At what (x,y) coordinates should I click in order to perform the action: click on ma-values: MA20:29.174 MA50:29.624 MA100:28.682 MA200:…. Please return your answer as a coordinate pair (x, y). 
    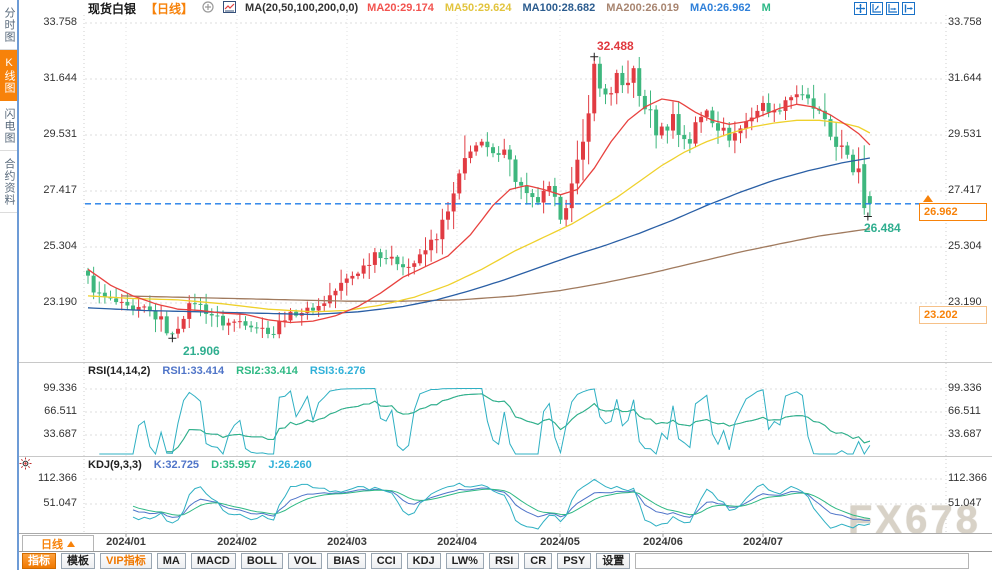
    Looking at the image, I should click on (569, 8).